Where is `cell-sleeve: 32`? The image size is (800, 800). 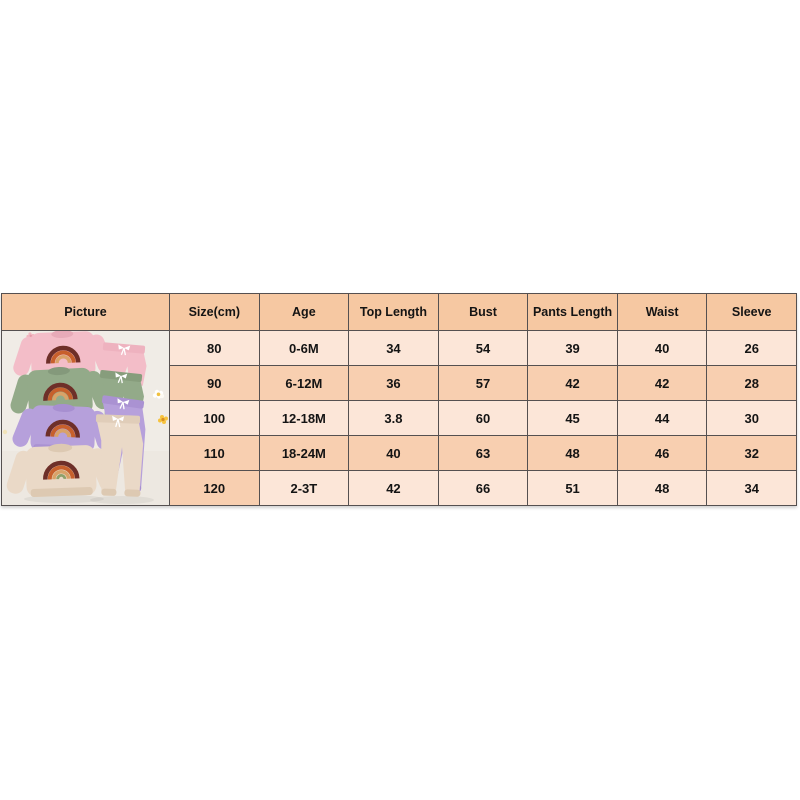 cell-sleeve: 32 is located at coordinates (751, 453).